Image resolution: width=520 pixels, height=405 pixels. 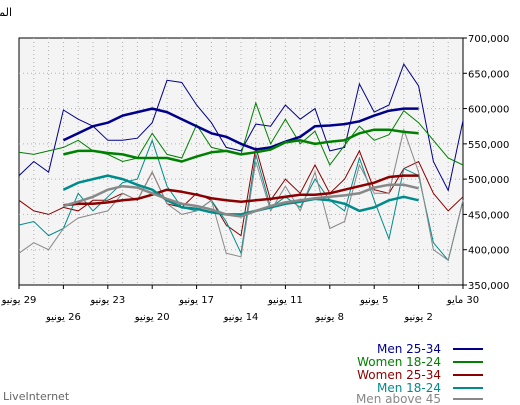 I want to click on y-tick-label: 650,000, so click(x=488, y=74).